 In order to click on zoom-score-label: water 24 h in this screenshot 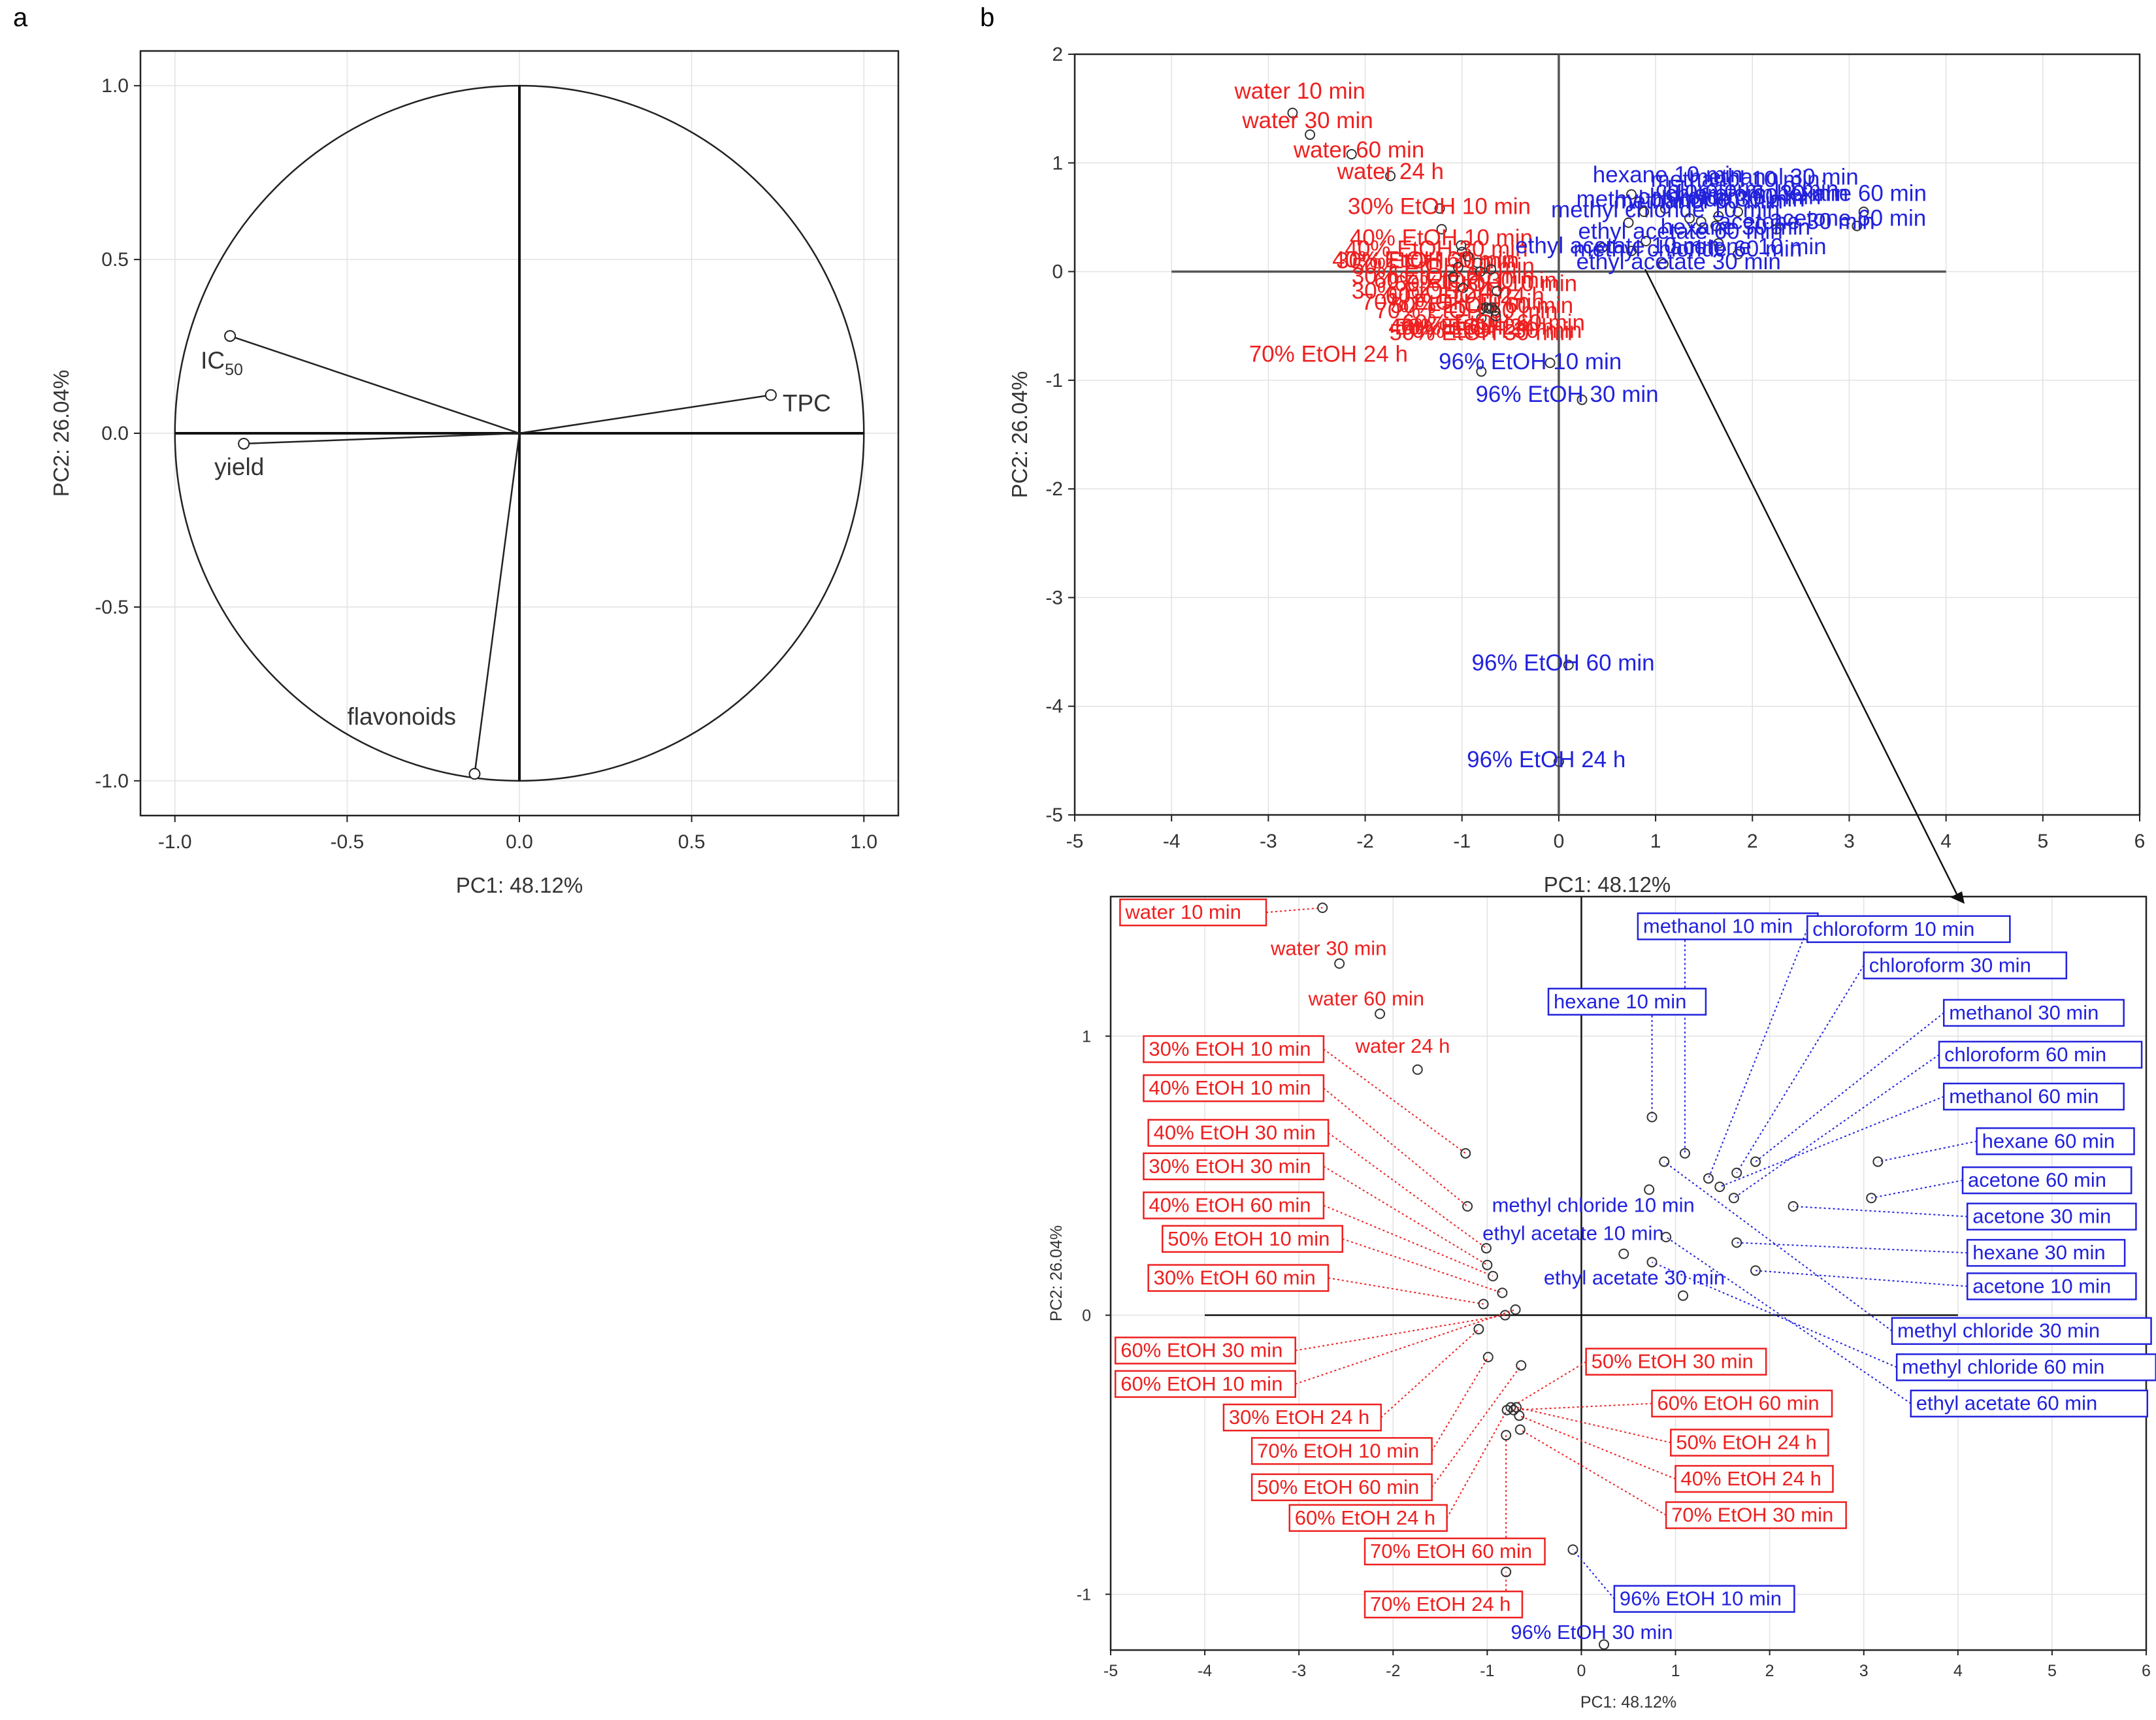, I will do `click(1402, 1045)`.